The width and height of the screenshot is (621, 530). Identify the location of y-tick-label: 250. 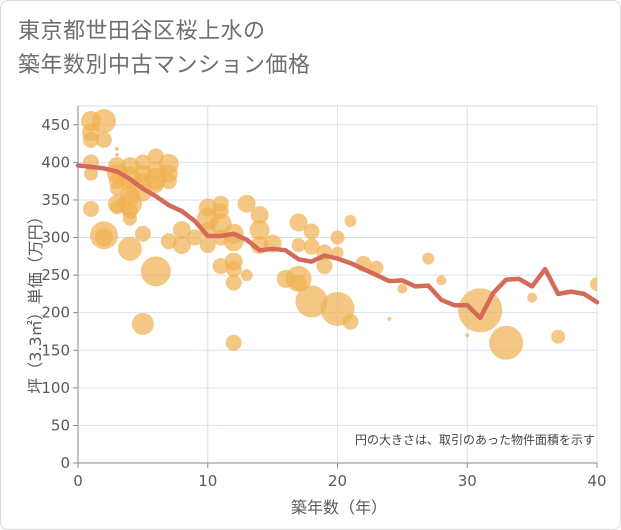
(55, 275).